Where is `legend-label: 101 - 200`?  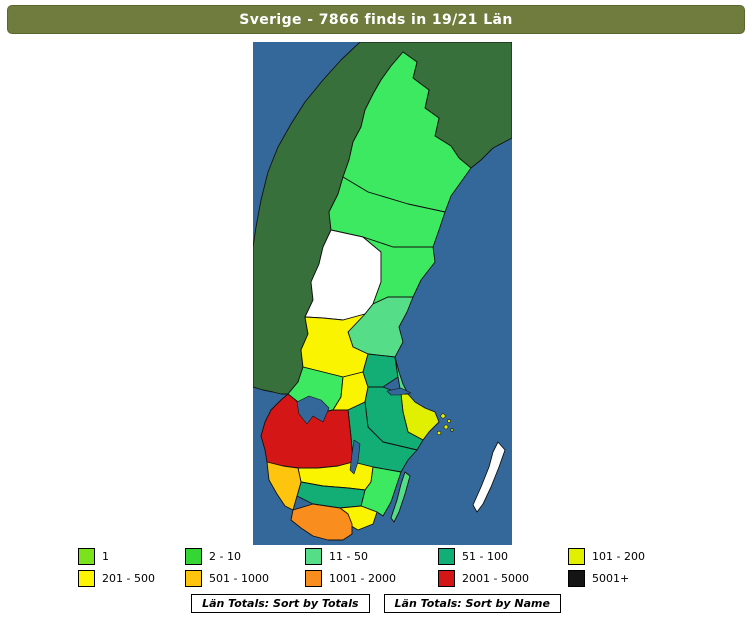 legend-label: 101 - 200 is located at coordinates (618, 556).